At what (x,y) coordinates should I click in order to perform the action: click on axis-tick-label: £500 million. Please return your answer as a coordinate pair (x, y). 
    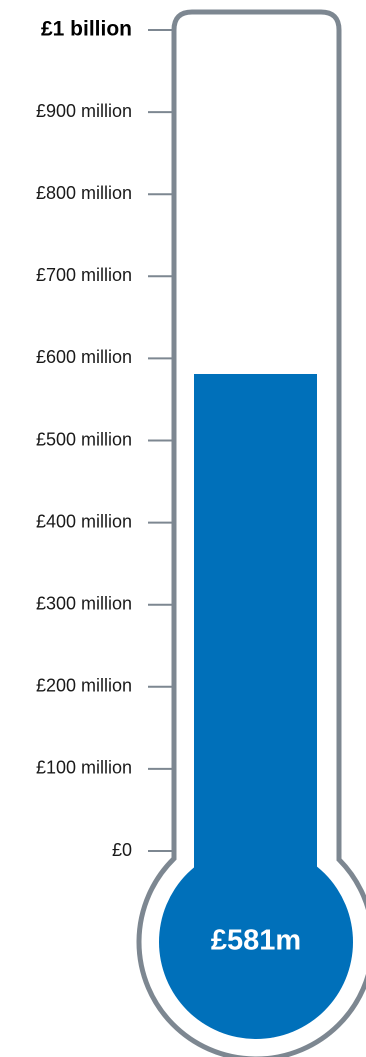
    Looking at the image, I should click on (84, 439).